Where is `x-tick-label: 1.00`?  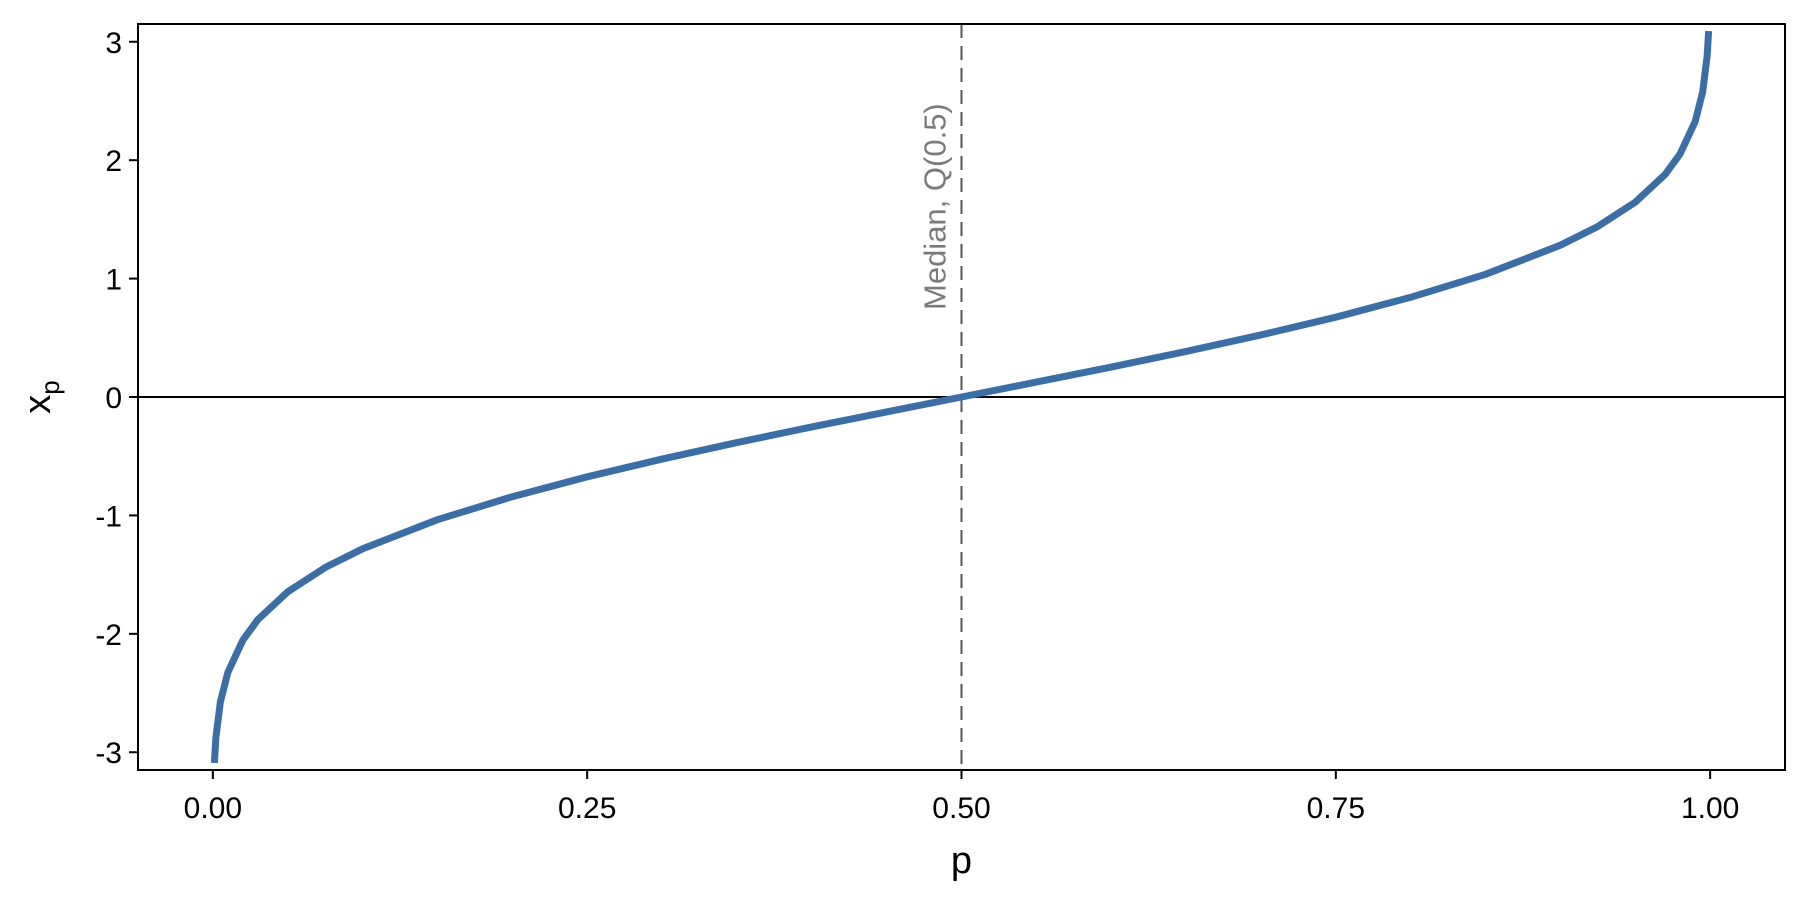
x-tick-label: 1.00 is located at coordinates (1710, 808).